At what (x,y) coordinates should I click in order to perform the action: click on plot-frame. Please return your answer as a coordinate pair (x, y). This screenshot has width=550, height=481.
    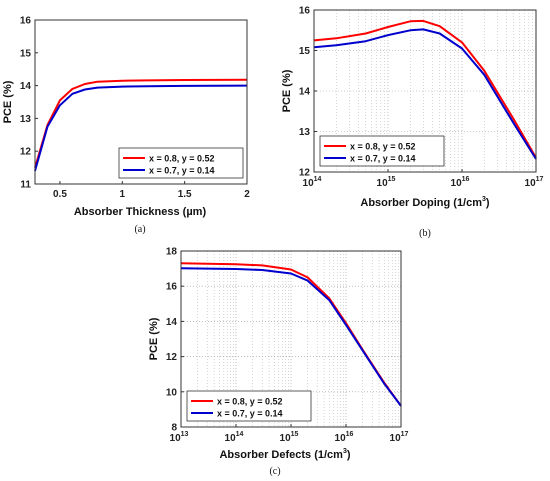
    Looking at the image, I should click on (141, 102).